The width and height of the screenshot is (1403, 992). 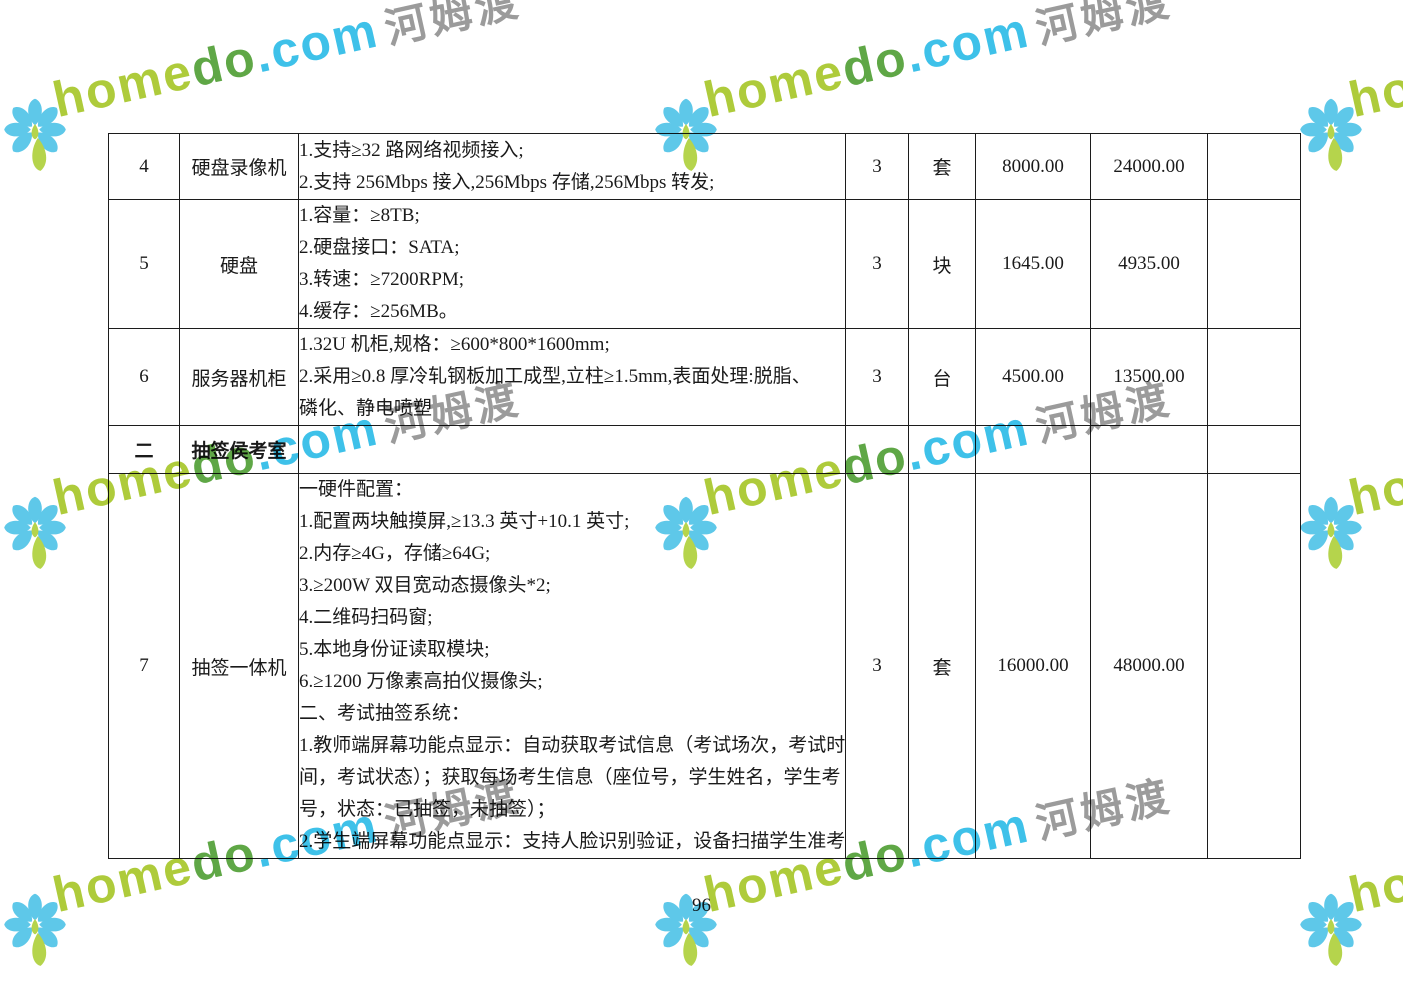 I want to click on row-number: 7, so click(x=144, y=666).